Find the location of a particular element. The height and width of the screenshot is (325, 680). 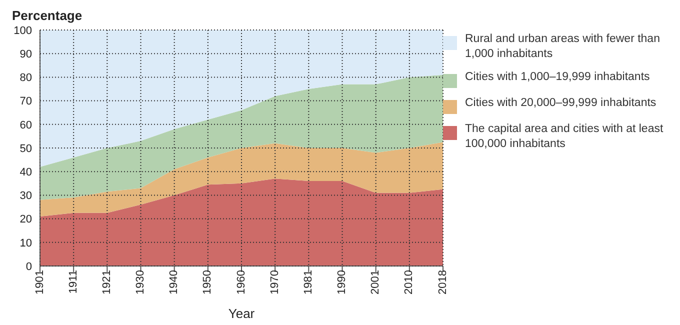

x-tick-label: 1981 is located at coordinates (308, 282).